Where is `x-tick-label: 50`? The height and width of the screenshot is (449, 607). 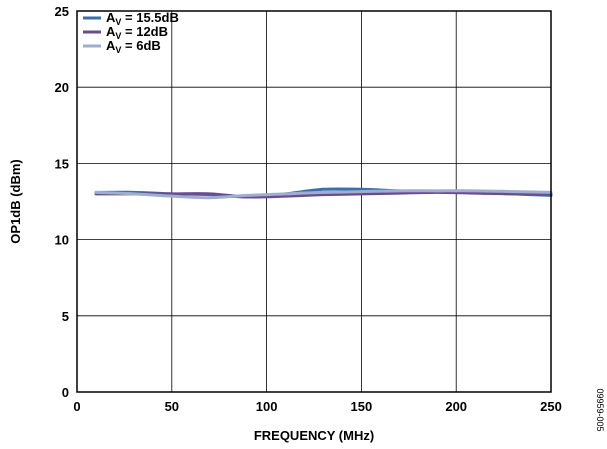 x-tick-label: 50 is located at coordinates (172, 406).